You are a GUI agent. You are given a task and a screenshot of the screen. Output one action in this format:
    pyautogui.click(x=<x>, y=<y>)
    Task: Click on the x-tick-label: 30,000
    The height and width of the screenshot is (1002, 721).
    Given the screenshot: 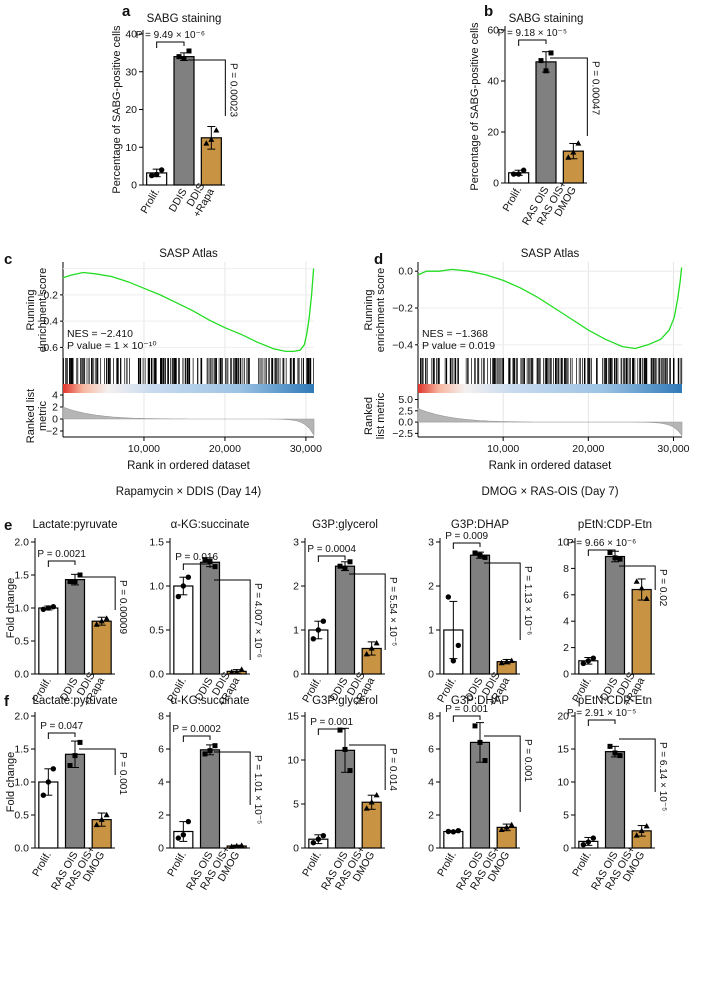 What is the action you would take?
    pyautogui.click(x=306, y=449)
    